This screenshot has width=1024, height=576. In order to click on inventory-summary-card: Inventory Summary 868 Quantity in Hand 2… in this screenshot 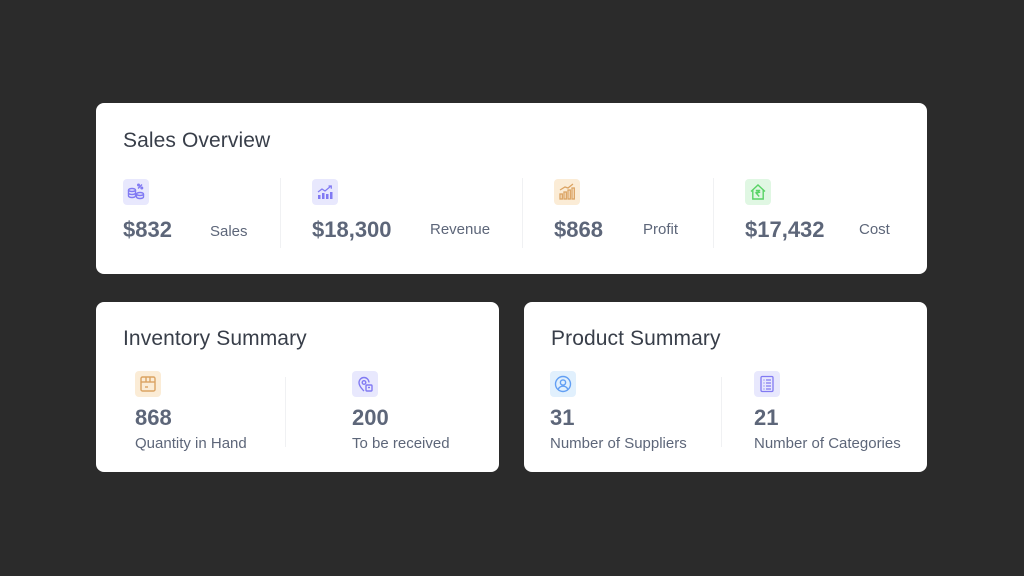, I will do `click(297, 387)`.